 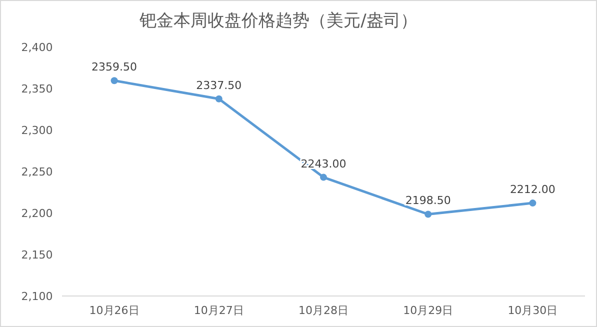 What do you see at coordinates (323, 310) in the screenshot?
I see `x-tick-label: 10月28日` at bounding box center [323, 310].